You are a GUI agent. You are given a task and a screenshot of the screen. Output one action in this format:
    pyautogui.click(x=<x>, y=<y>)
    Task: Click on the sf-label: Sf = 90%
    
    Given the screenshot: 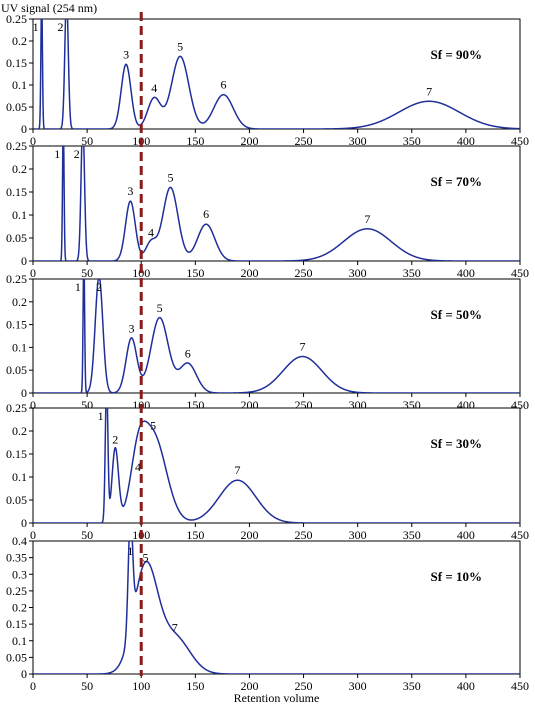 What is the action you would take?
    pyautogui.click(x=456, y=54)
    